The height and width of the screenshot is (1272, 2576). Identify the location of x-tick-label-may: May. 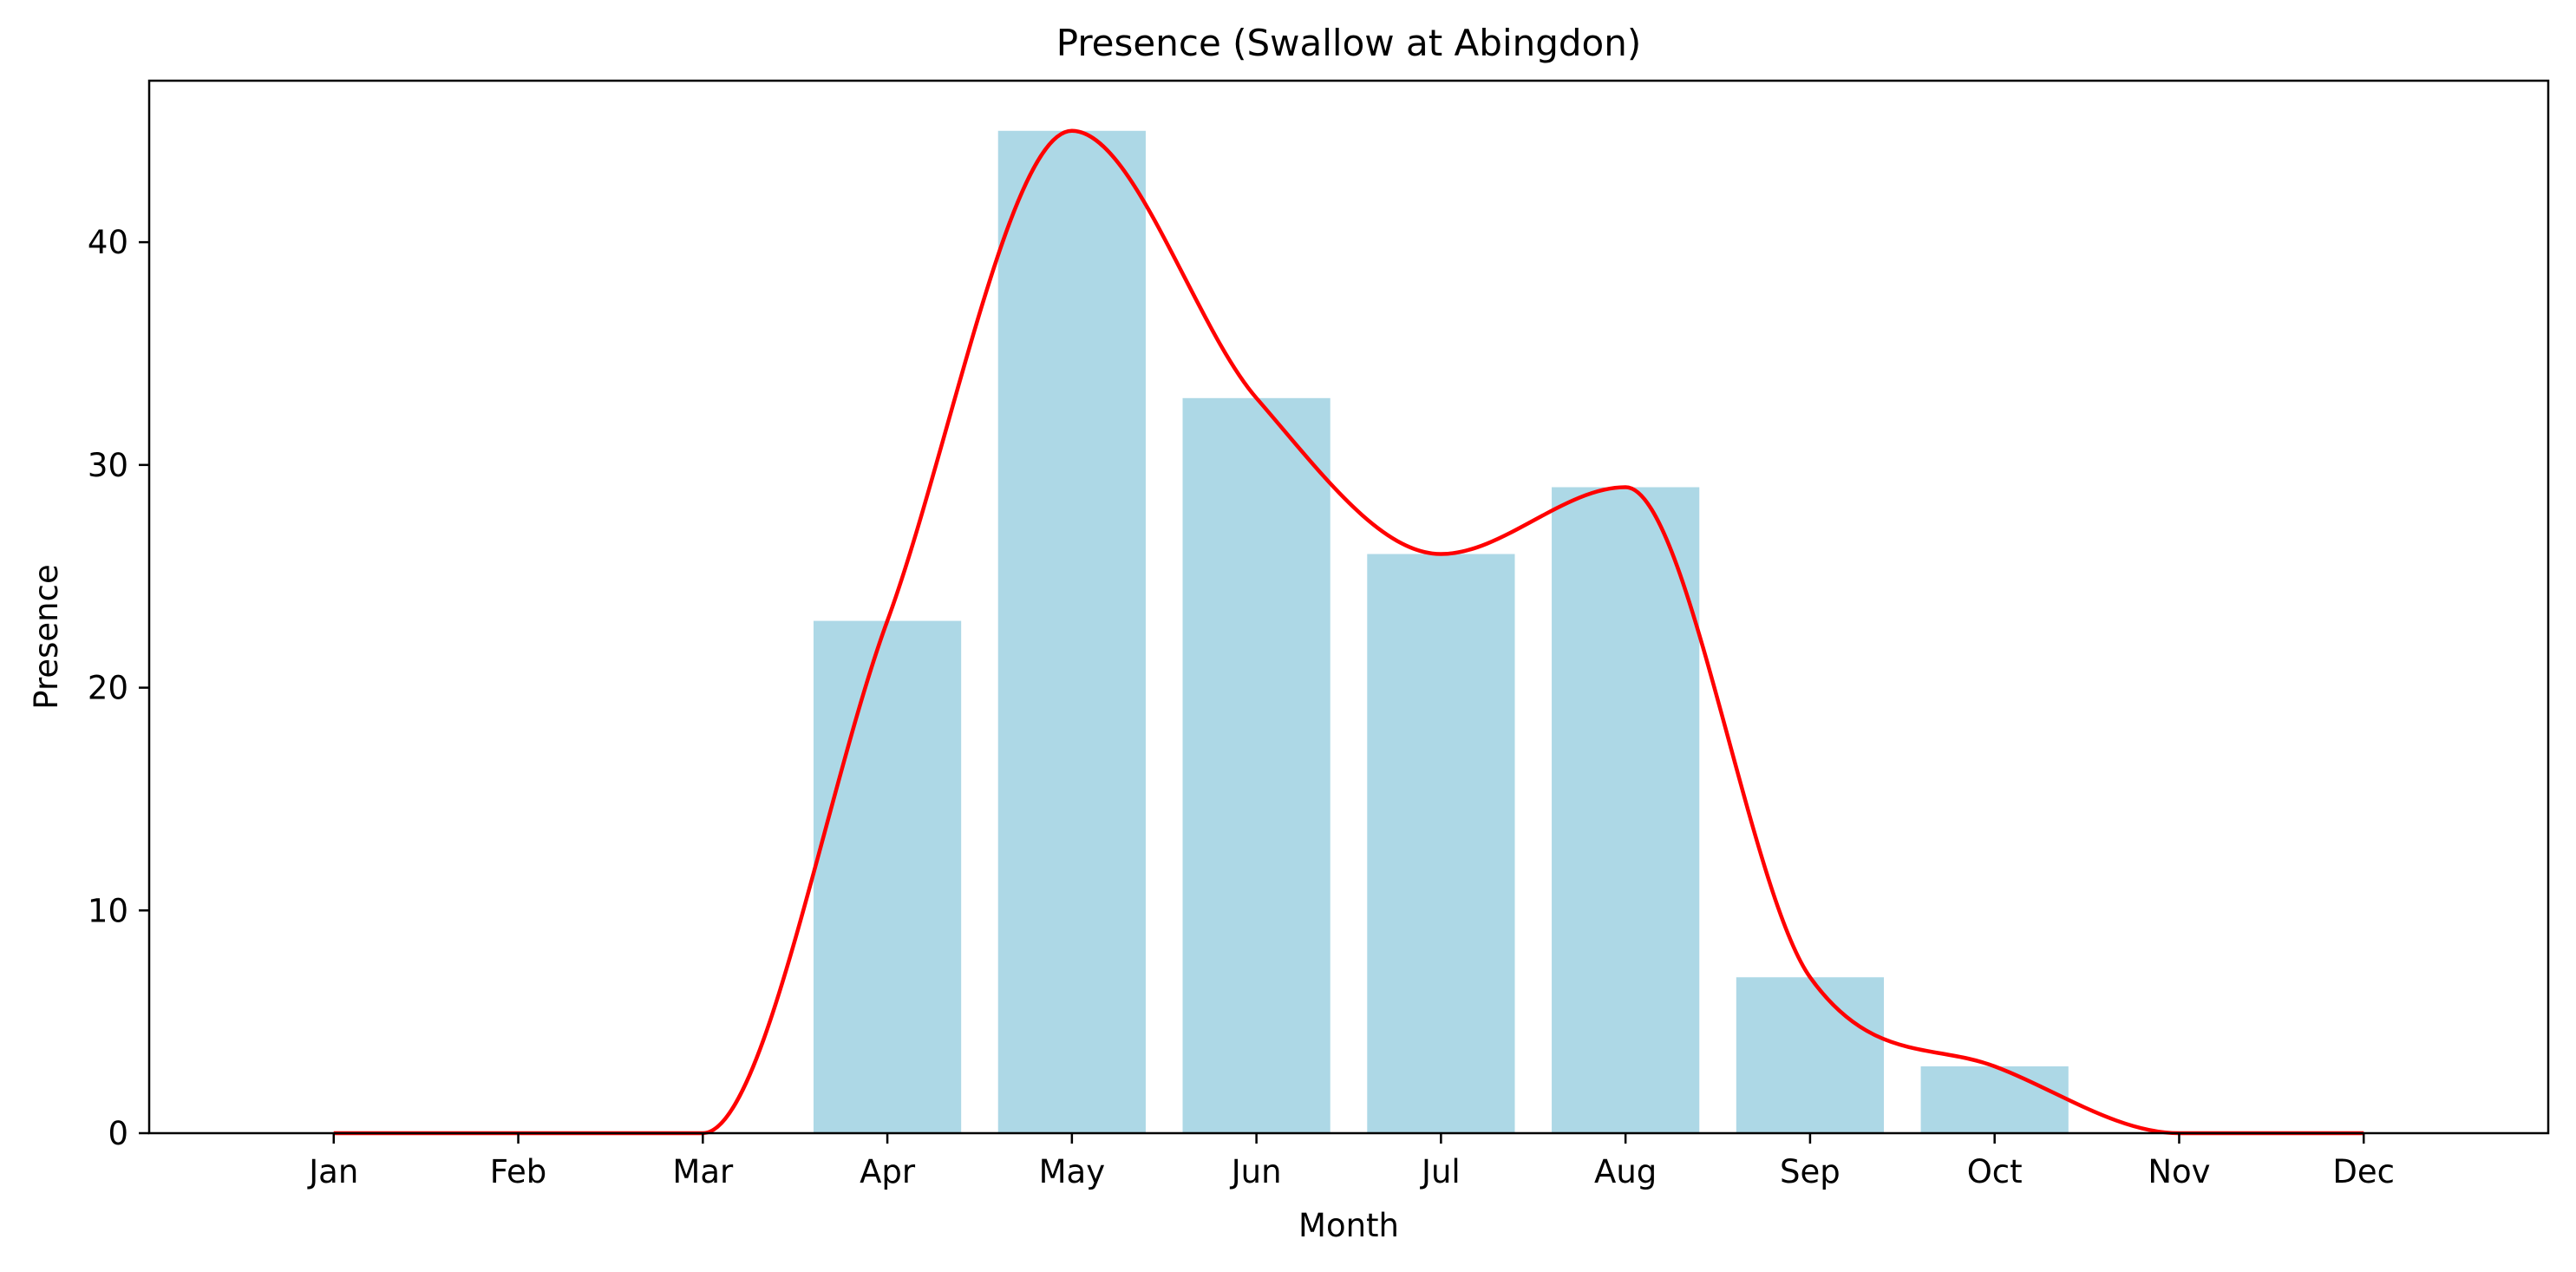
(1072, 1171).